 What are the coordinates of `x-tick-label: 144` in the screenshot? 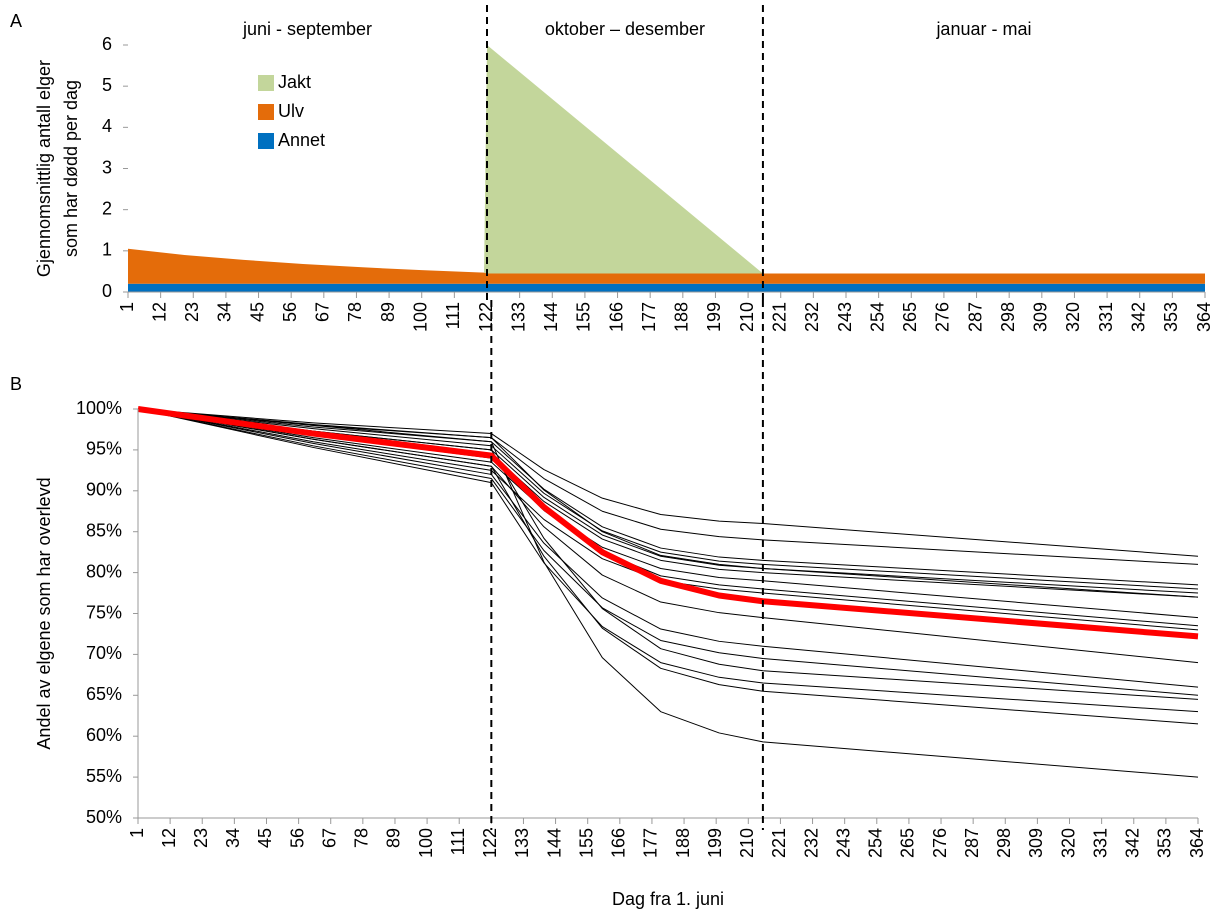 It's located at (554, 843).